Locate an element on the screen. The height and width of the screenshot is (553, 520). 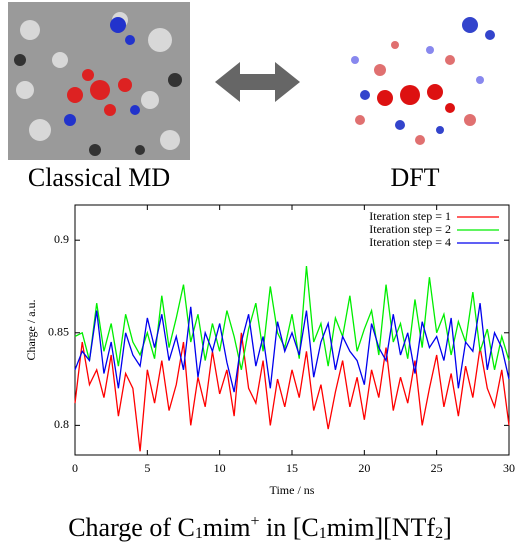
caption: Charge of C1mim+ in [C1mim][NTf2] is located at coordinates (260, 528).